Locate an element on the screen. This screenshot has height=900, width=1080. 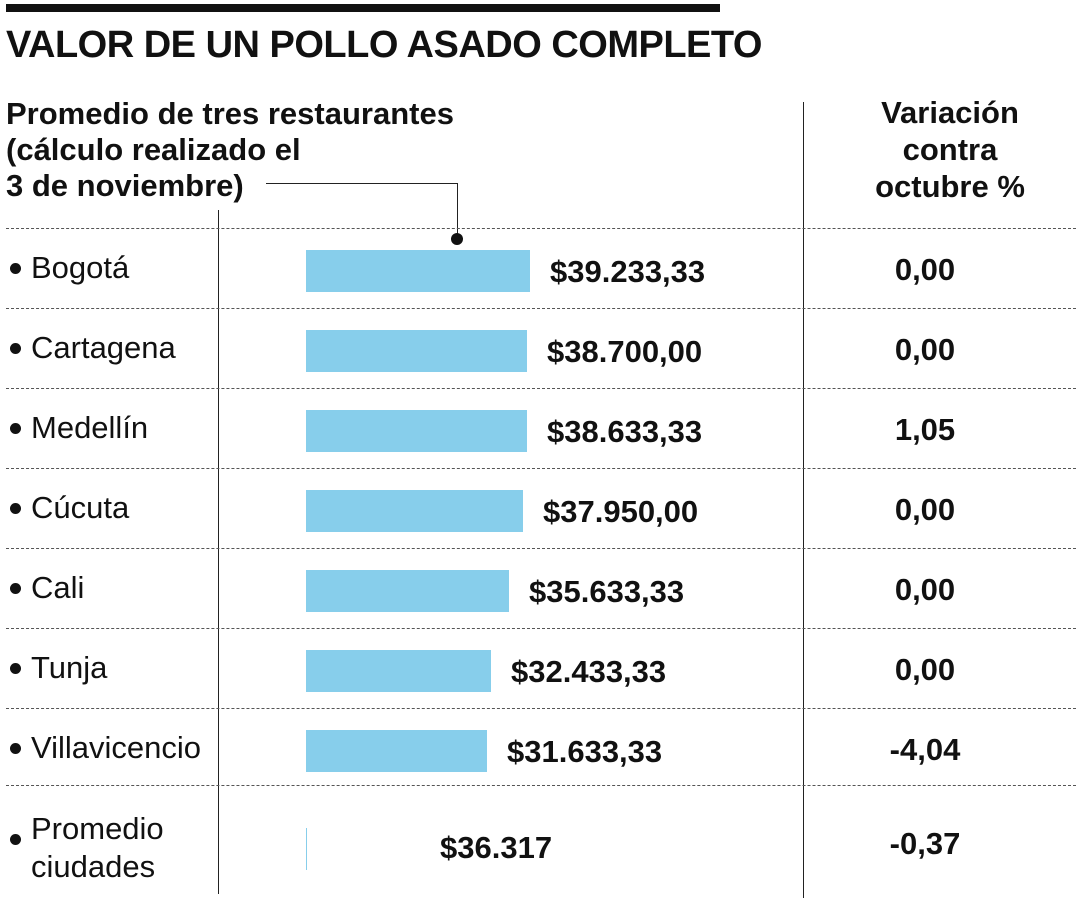
average-label: Promedio ciudades is located at coordinates (87, 848).